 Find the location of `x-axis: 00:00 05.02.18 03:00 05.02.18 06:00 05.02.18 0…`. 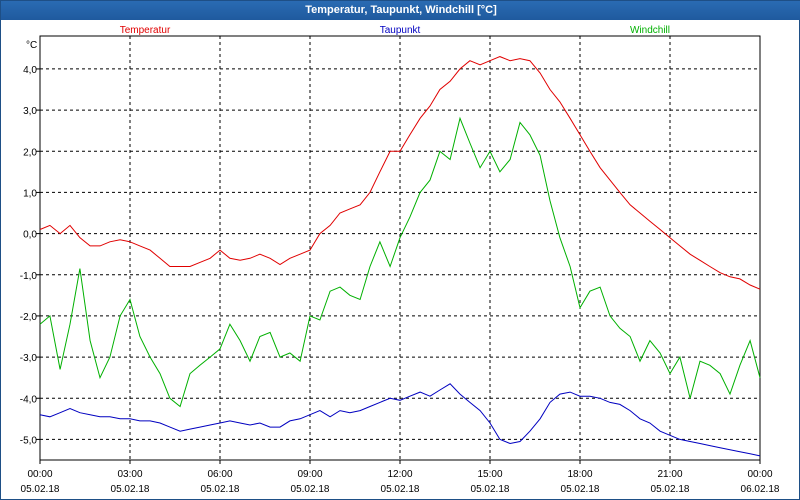

x-axis: 00:00 05.02.18 03:00 05.02.18 06:00 05.02.18 0… is located at coordinates (400, 477).